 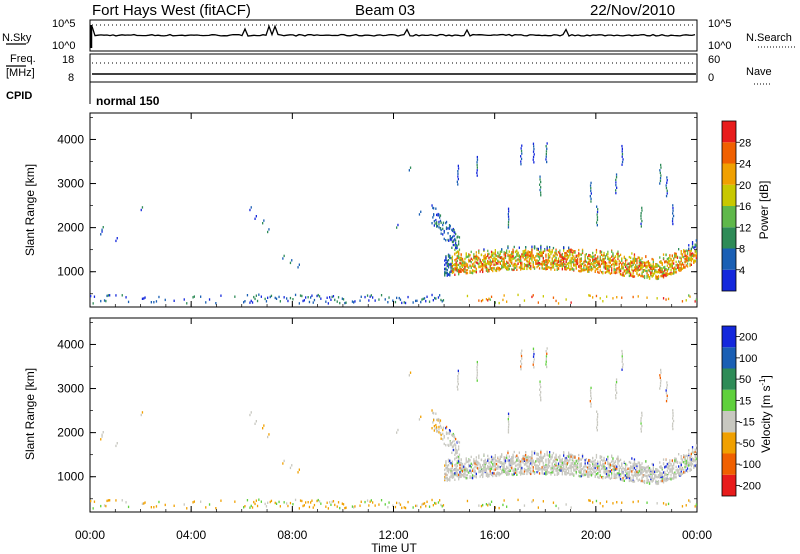 What do you see at coordinates (393, 68) in the screenshot?
I see `freq-panel-frame` at bounding box center [393, 68].